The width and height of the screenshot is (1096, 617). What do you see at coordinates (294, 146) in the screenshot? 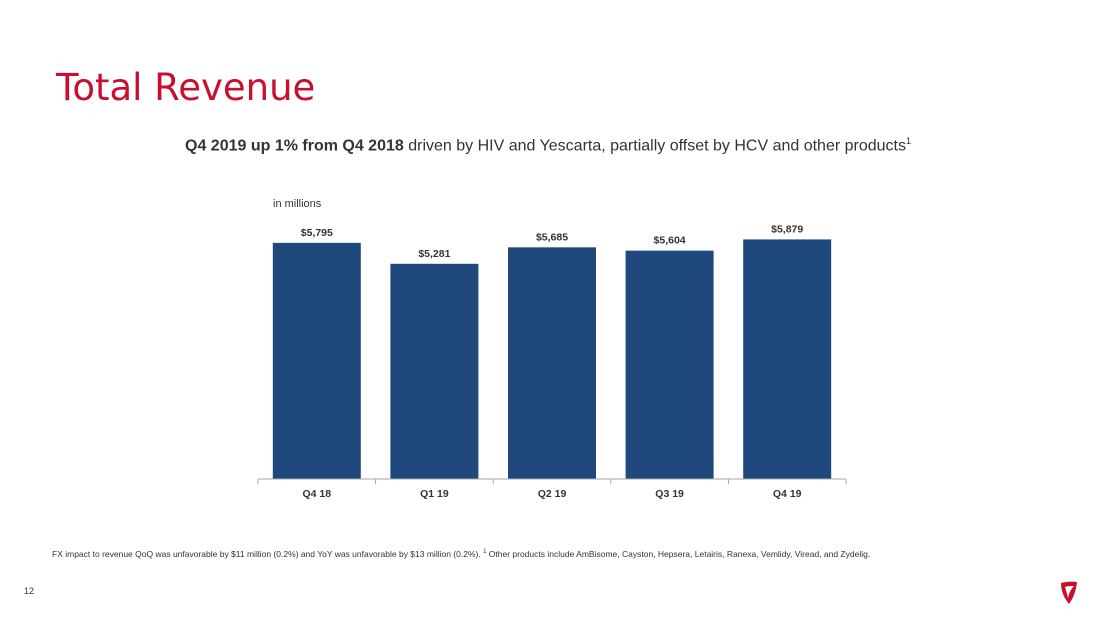
I see `subtitle-bold-text: Q4 2019 up 1% from Q4 2018` at bounding box center [294, 146].